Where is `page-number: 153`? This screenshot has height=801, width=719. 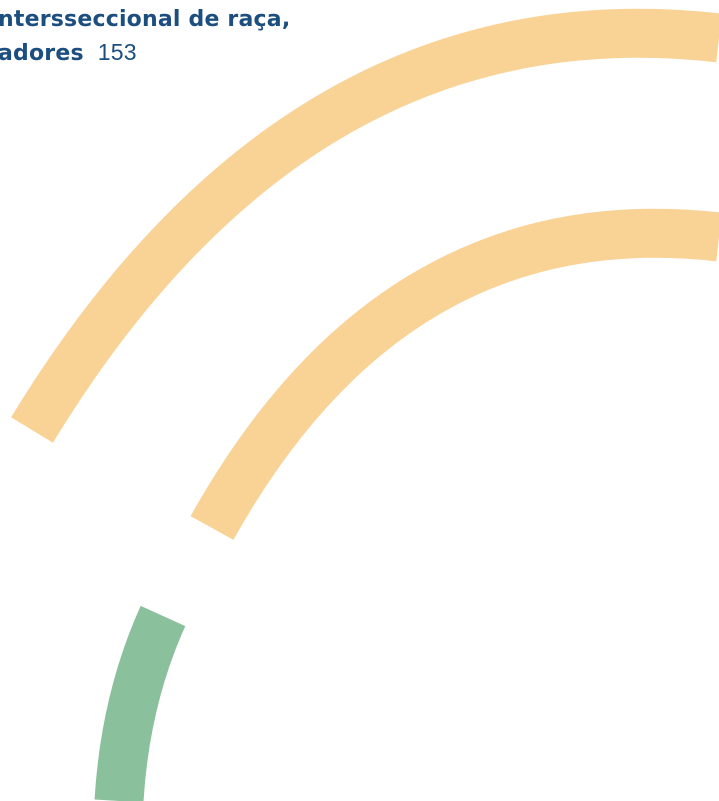
page-number: 153 is located at coordinates (117, 52).